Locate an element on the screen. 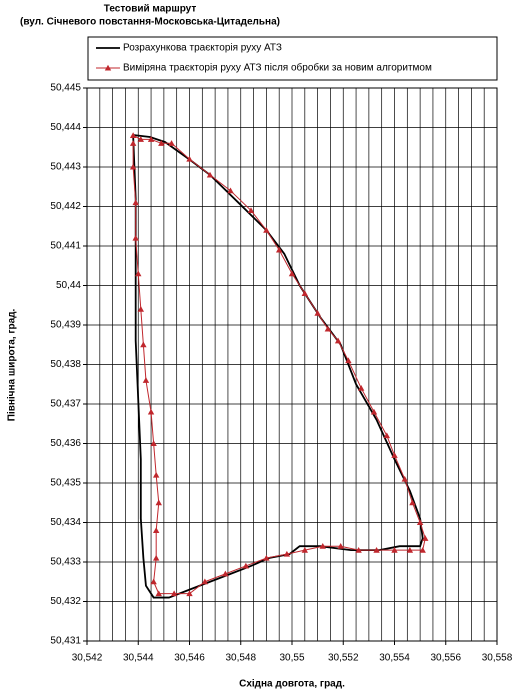  y-tick-label: 50,442 is located at coordinates (65, 206).